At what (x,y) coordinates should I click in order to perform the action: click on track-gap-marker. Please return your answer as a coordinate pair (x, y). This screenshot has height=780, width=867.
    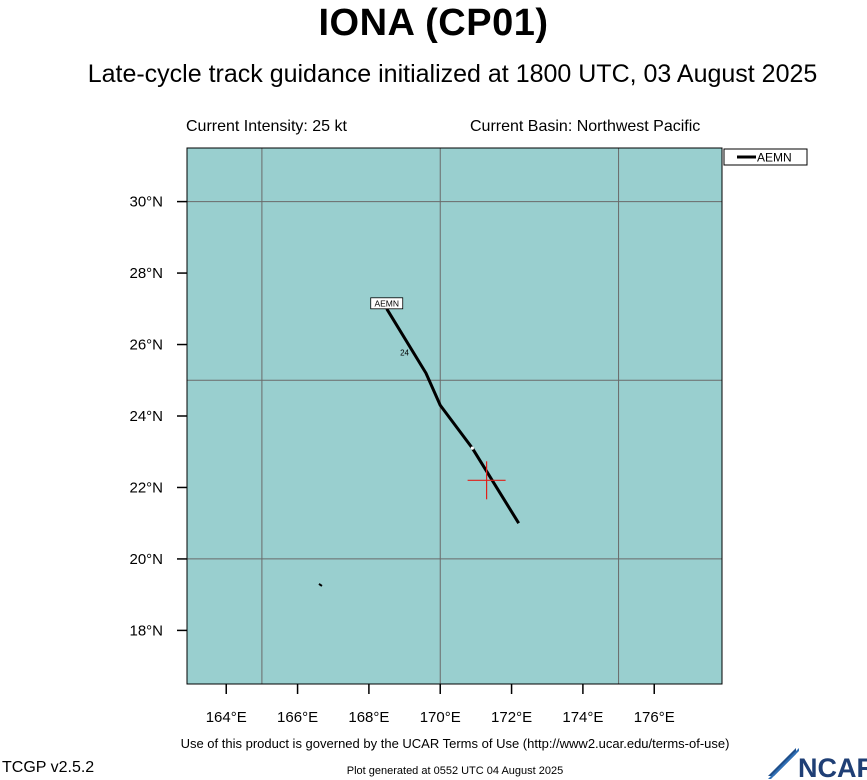
    Looking at the image, I should click on (472, 448).